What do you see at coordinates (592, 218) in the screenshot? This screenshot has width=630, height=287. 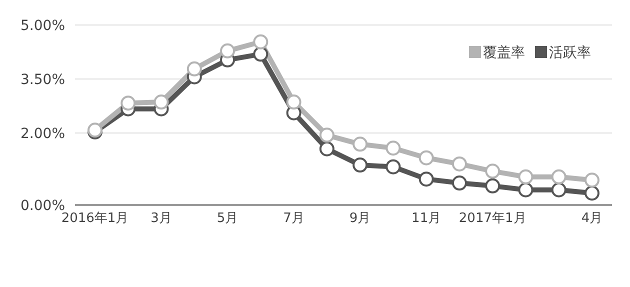 I see `x-tick-label: 4月` at bounding box center [592, 218].